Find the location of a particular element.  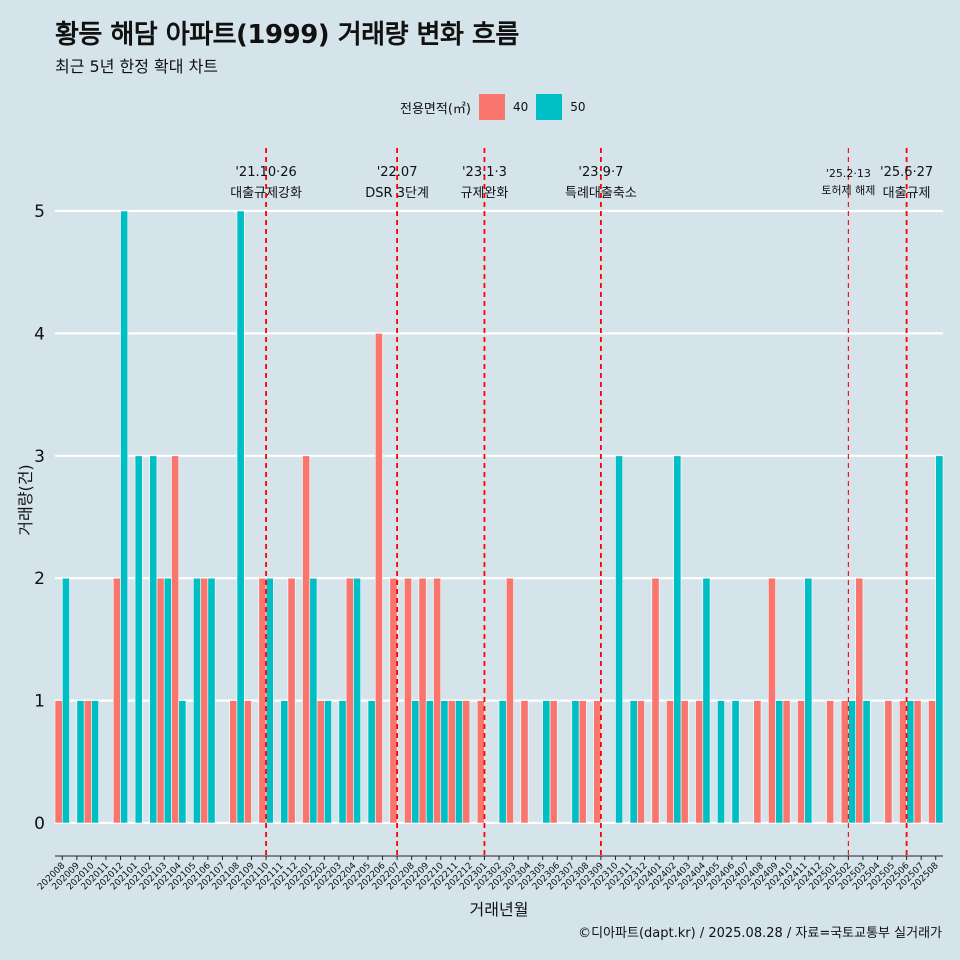

legend: 전용면적(㎡) 40 50 is located at coordinates (497, 107).